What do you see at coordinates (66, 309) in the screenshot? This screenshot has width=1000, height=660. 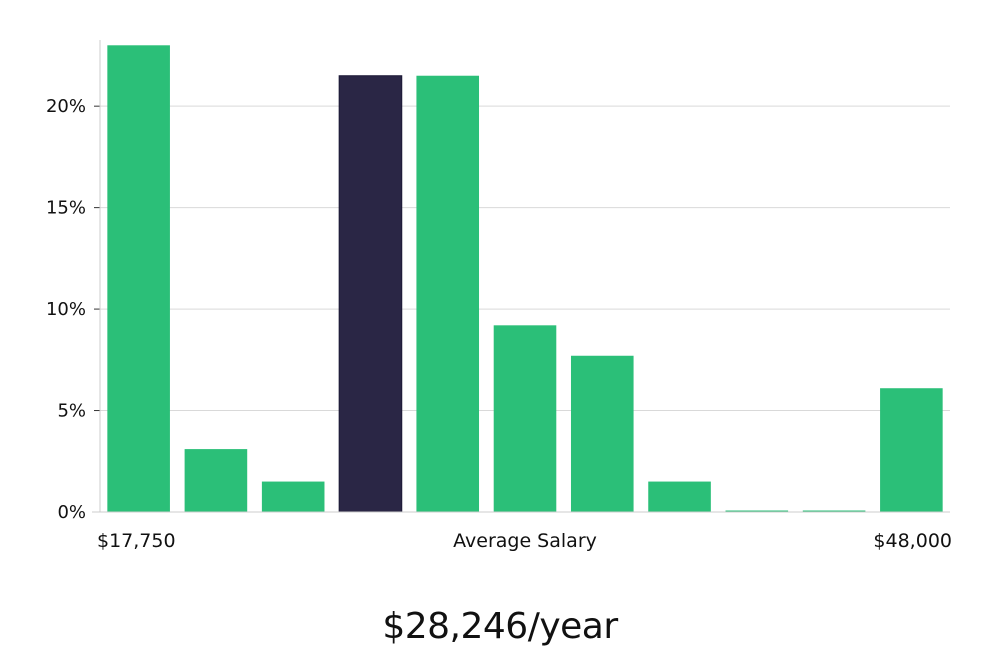 I see `y-tick-label: 10%` at bounding box center [66, 309].